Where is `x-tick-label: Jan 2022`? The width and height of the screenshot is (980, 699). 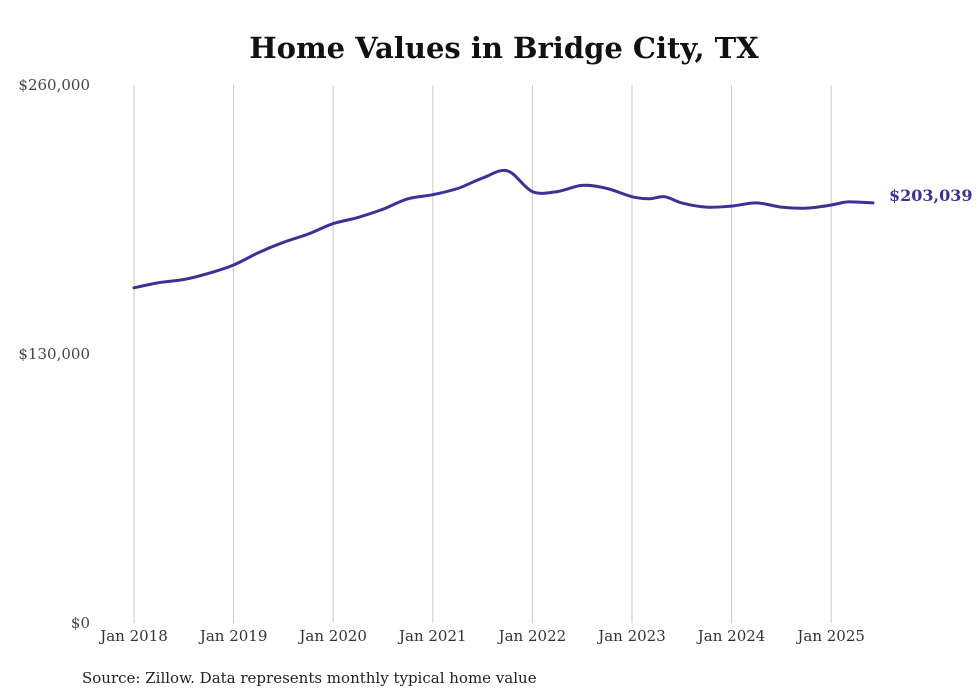
x-tick-label: Jan 2022 is located at coordinates (532, 636).